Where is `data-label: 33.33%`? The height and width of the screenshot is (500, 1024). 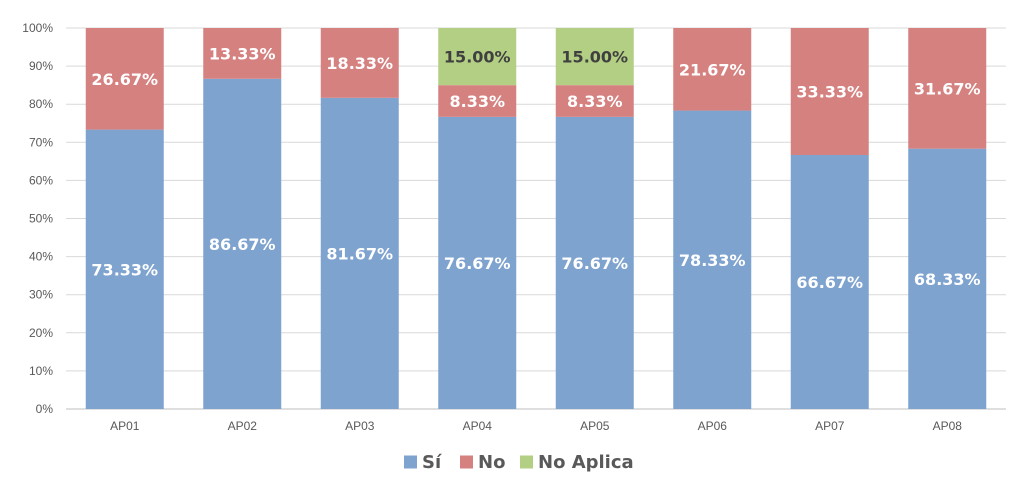 data-label: 33.33% is located at coordinates (829, 91).